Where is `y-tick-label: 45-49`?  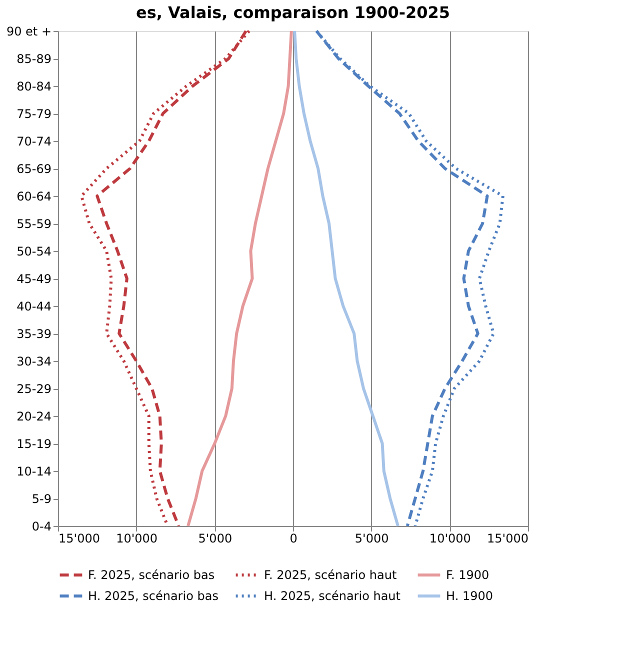 y-tick-label: 45-49 is located at coordinates (34, 279).